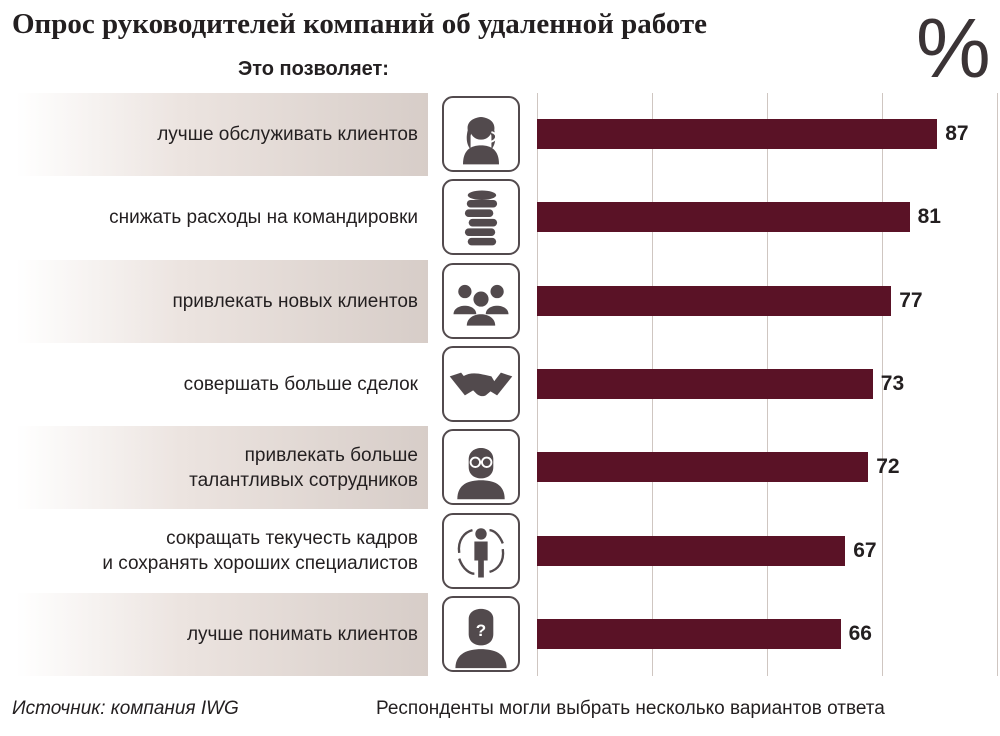 The image size is (1000, 736). I want to click on category-label-line: привлекать больше, so click(331, 455).